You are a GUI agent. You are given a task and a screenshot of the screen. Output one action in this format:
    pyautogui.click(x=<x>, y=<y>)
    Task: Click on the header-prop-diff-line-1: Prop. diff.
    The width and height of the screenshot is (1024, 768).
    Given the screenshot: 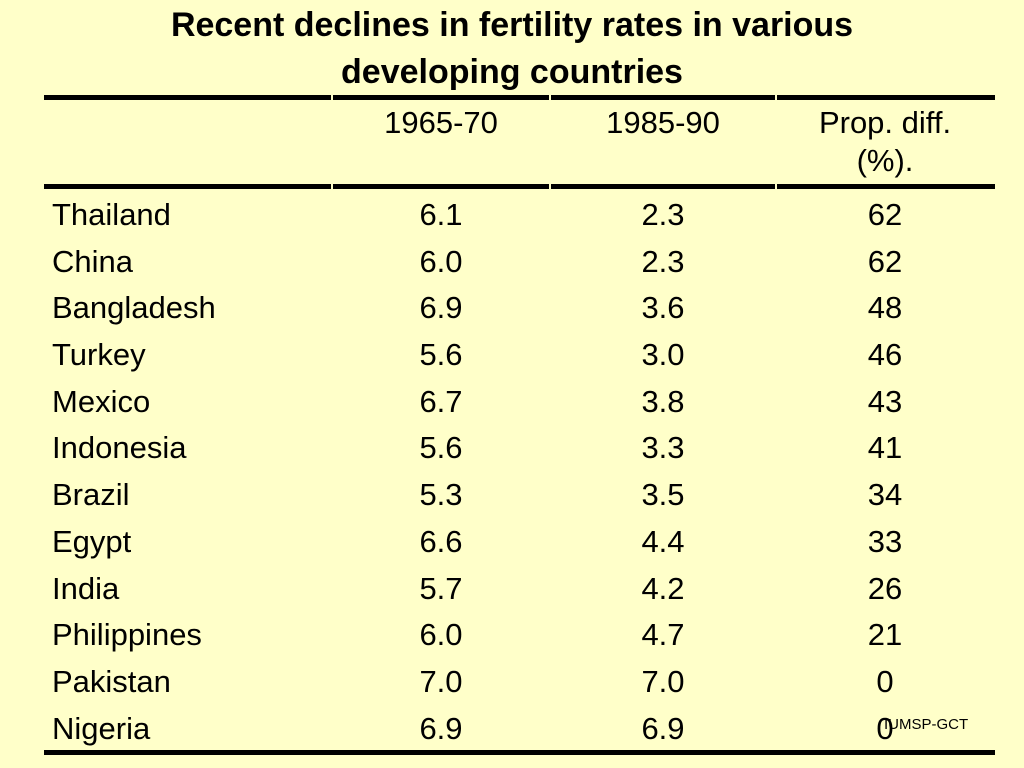 What is the action you would take?
    pyautogui.click(x=885, y=122)
    